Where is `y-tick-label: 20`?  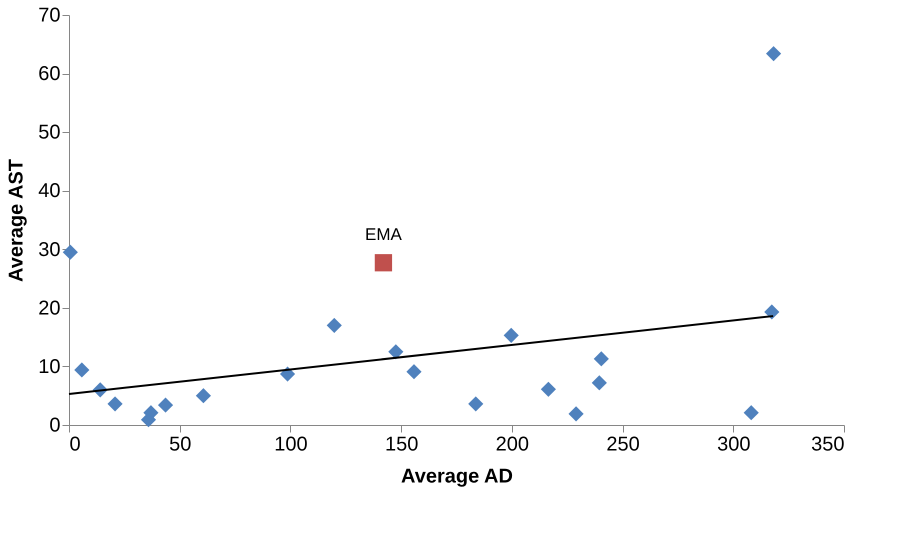 y-tick-label: 20 is located at coordinates (49, 308).